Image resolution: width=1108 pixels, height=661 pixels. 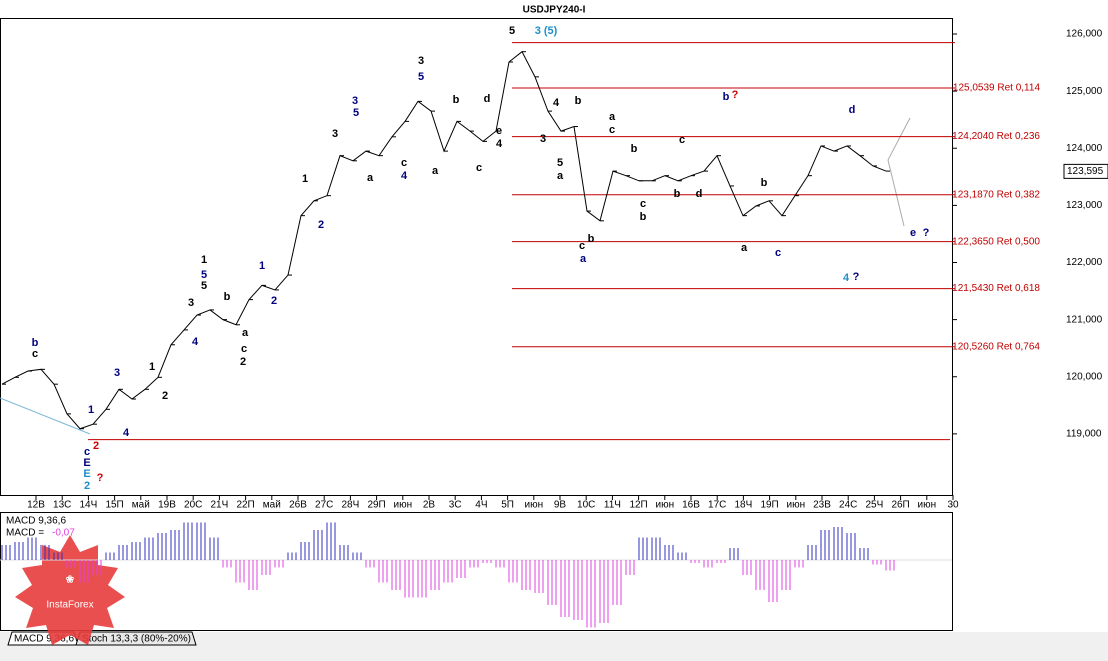 I want to click on macd-value-text: MACD =, so click(x=25, y=533).